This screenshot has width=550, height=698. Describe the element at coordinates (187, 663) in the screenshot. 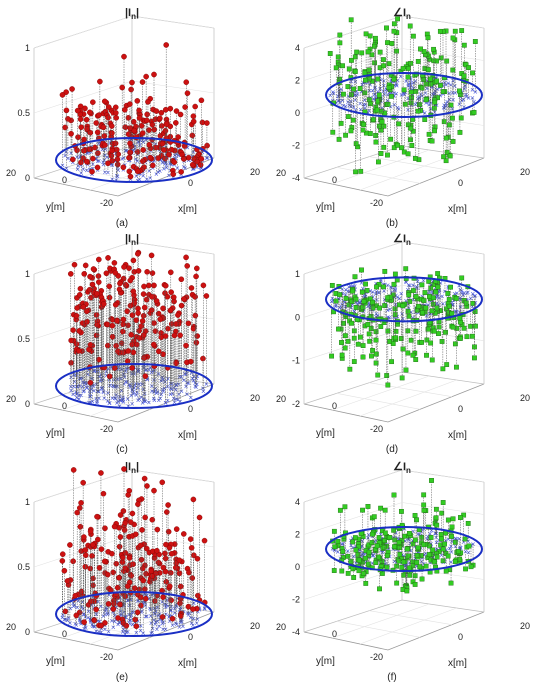

I see `x-axis-label: x[m]` at that location.